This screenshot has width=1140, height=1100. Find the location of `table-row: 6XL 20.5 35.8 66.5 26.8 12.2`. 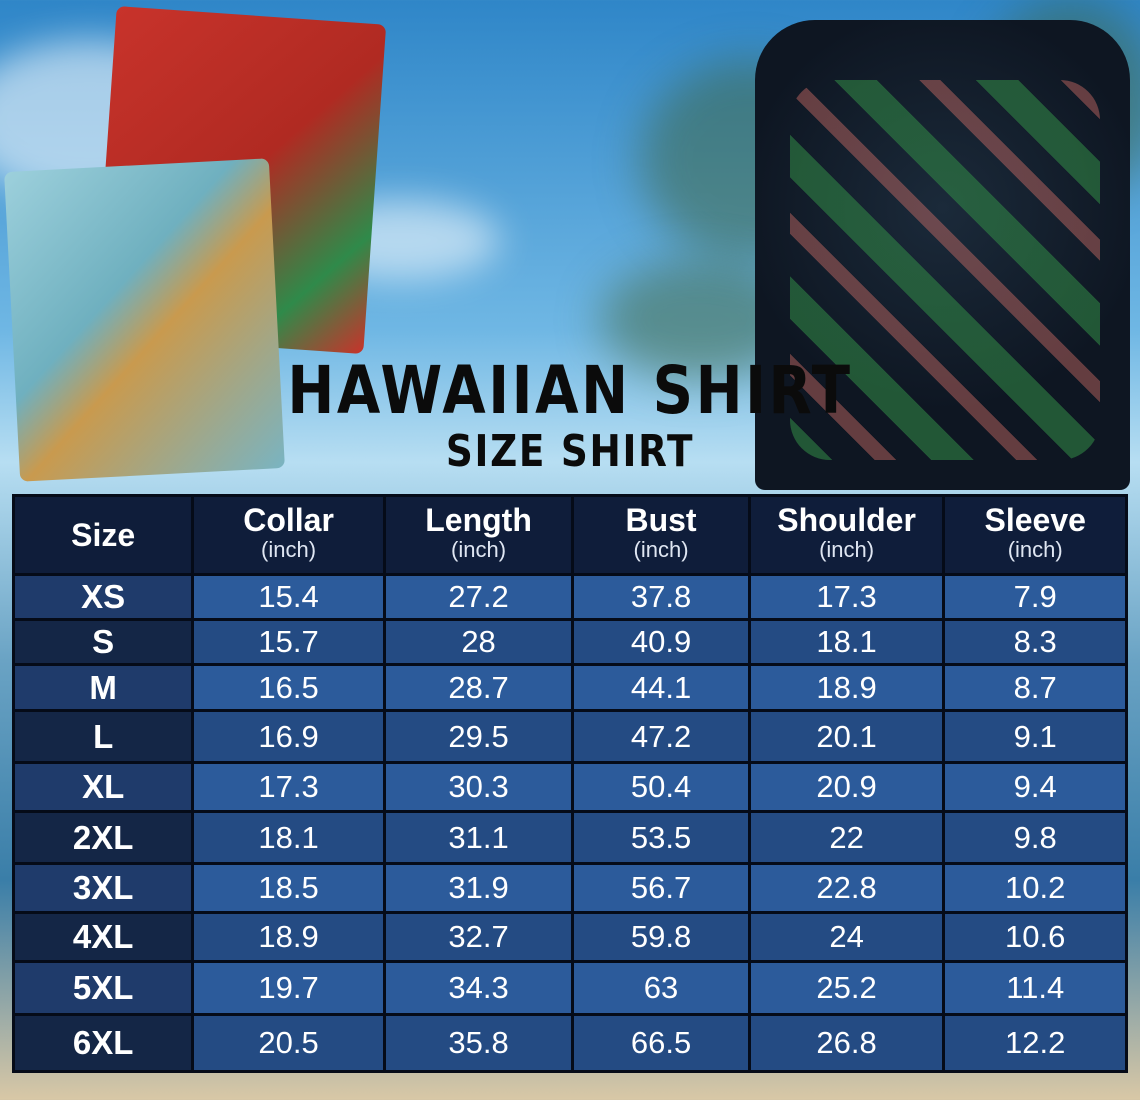

table-row: 6XL 20.5 35.8 66.5 26.8 12.2 is located at coordinates (569, 1043).